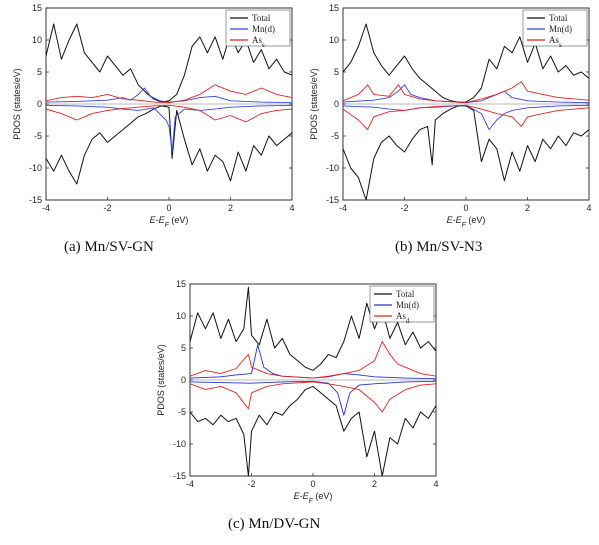 The height and width of the screenshot is (545, 599). I want to click on series-line-asd-up, so click(313, 360).